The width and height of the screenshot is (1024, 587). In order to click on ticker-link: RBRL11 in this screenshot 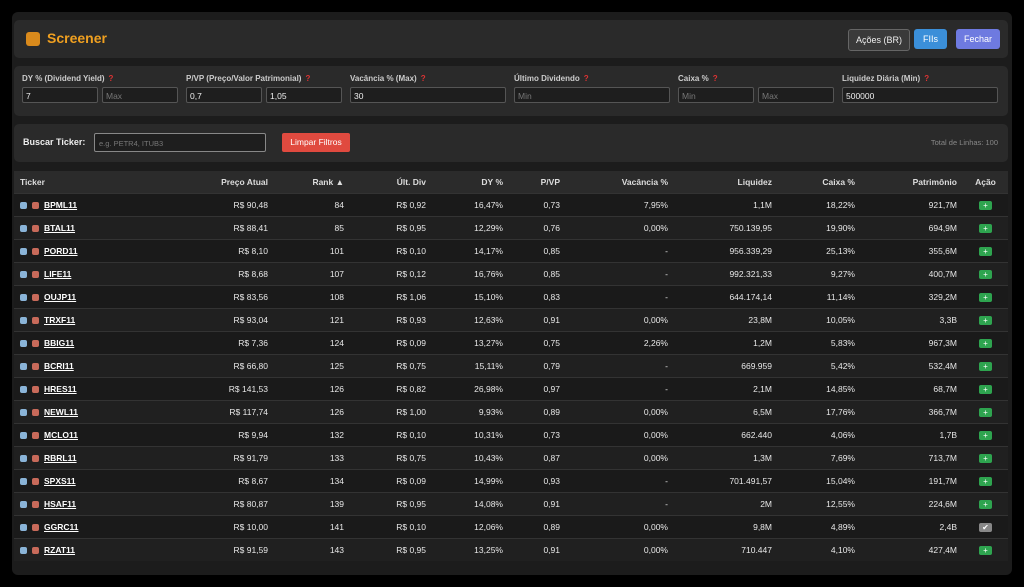, I will do `click(60, 458)`.